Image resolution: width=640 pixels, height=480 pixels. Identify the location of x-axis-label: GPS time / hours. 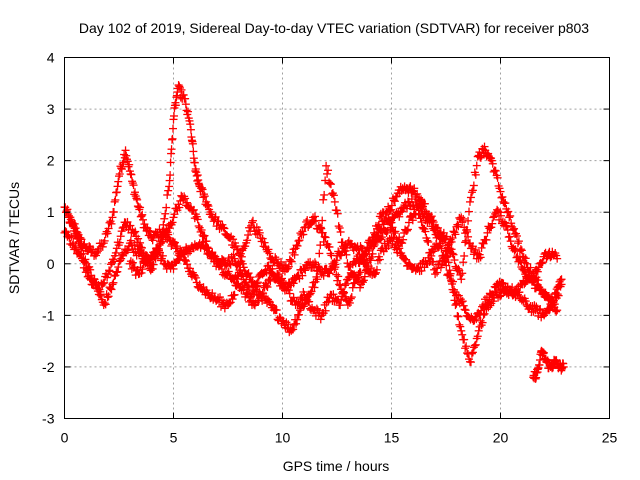
(336, 466).